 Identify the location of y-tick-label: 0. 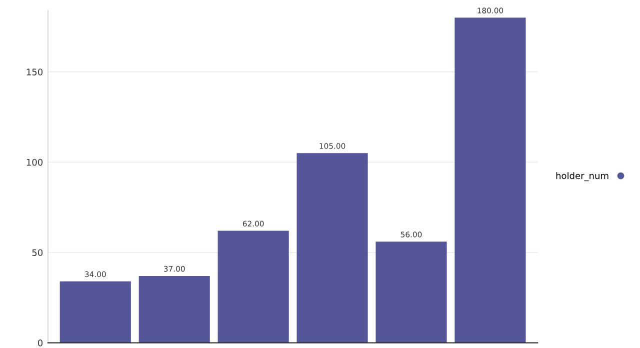
(40, 343).